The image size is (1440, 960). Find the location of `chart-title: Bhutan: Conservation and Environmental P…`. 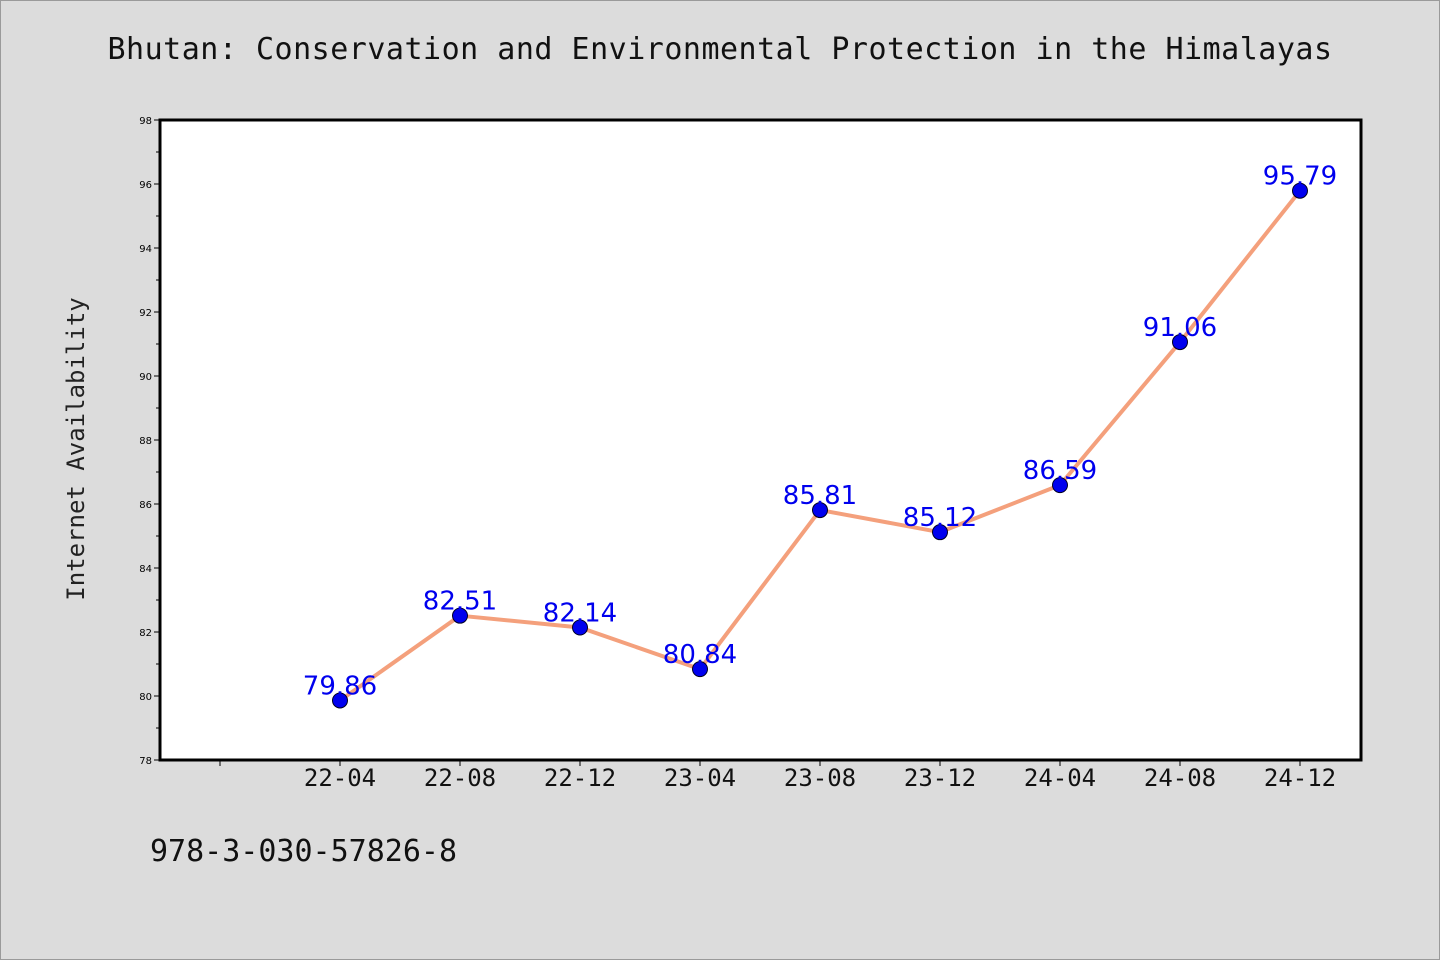

chart-title: Bhutan: Conservation and Environmental P… is located at coordinates (720, 49).